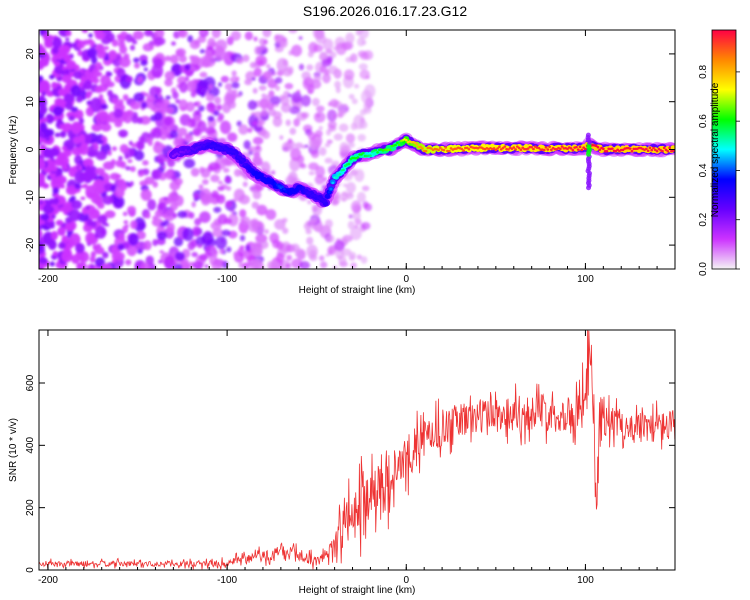 The height and width of the screenshot is (600, 750). What do you see at coordinates (385, 11) in the screenshot?
I see `figure-title: S196.2026.016.17.23.G12` at bounding box center [385, 11].